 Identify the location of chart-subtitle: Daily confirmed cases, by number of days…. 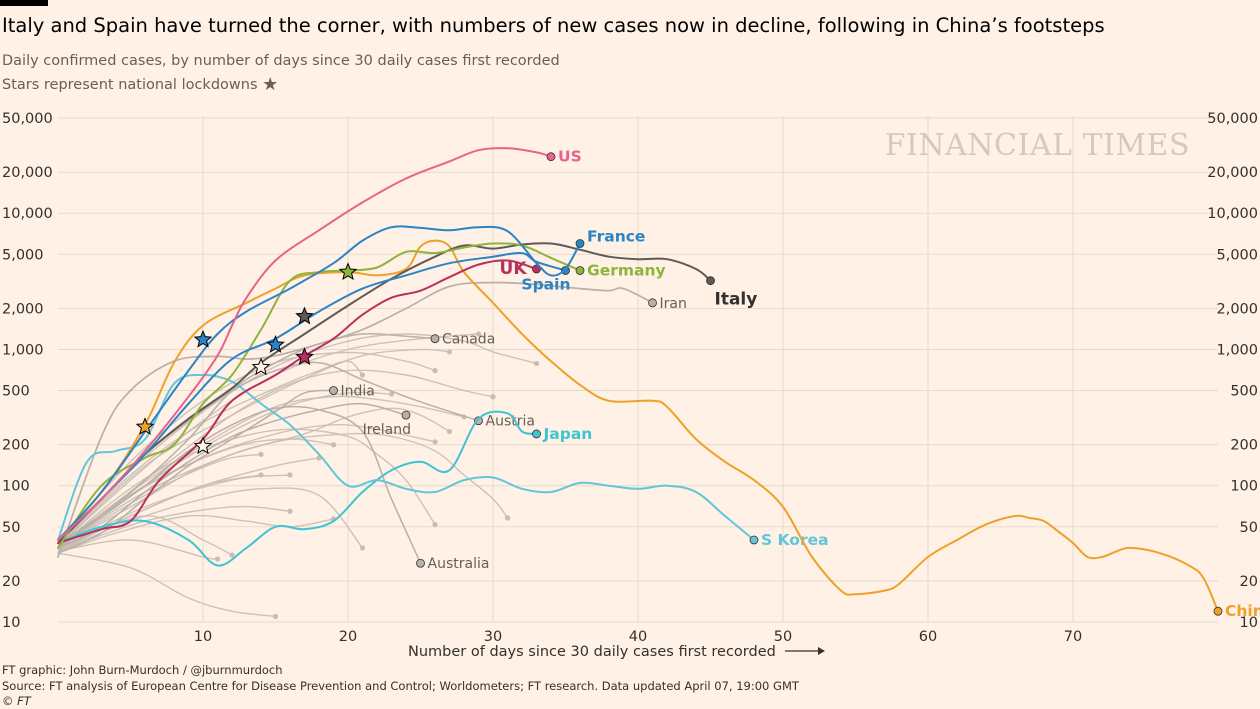
(281, 61).